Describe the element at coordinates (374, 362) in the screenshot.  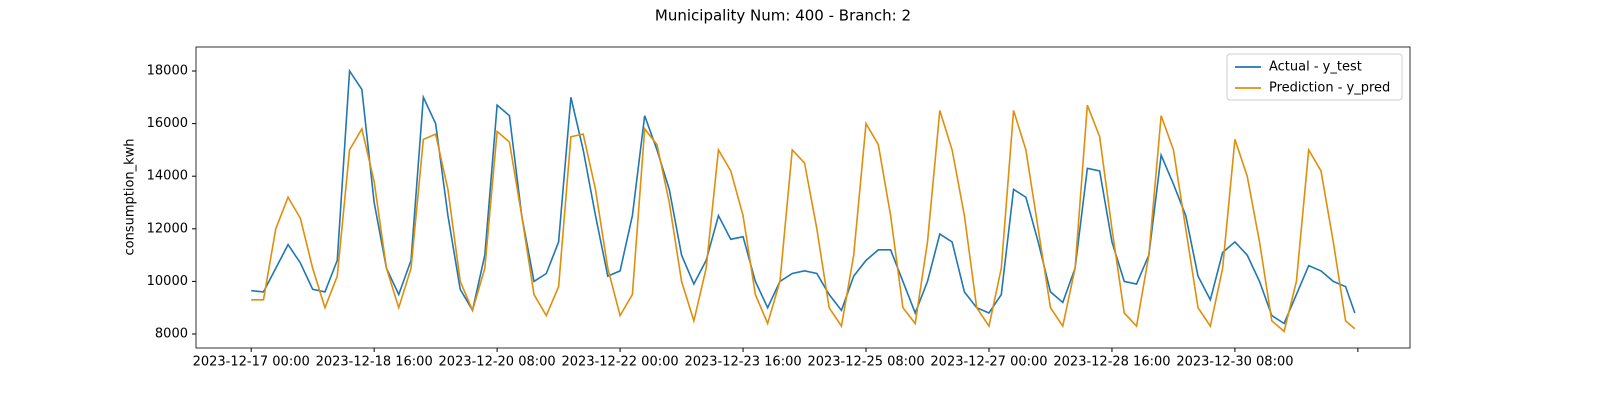
I see `x-tick-label: 2023-12-18 16:00` at that location.